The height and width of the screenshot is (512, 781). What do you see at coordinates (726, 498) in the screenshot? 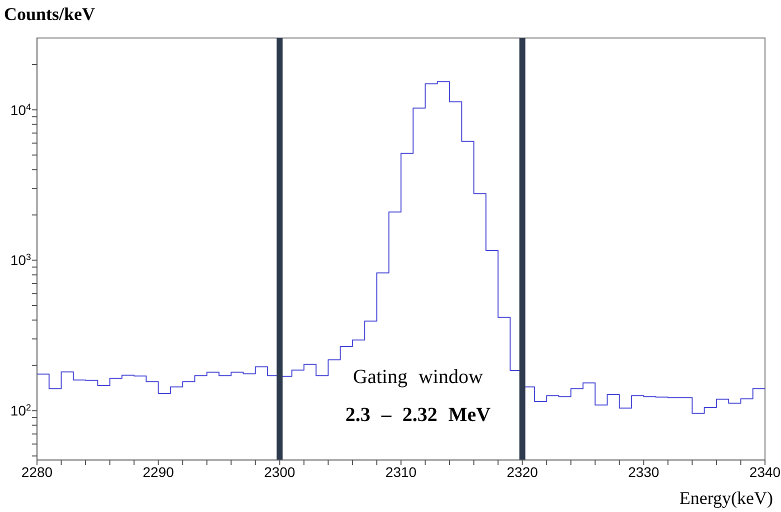
I see `x-axis-title: Energy(keV)` at bounding box center [726, 498].